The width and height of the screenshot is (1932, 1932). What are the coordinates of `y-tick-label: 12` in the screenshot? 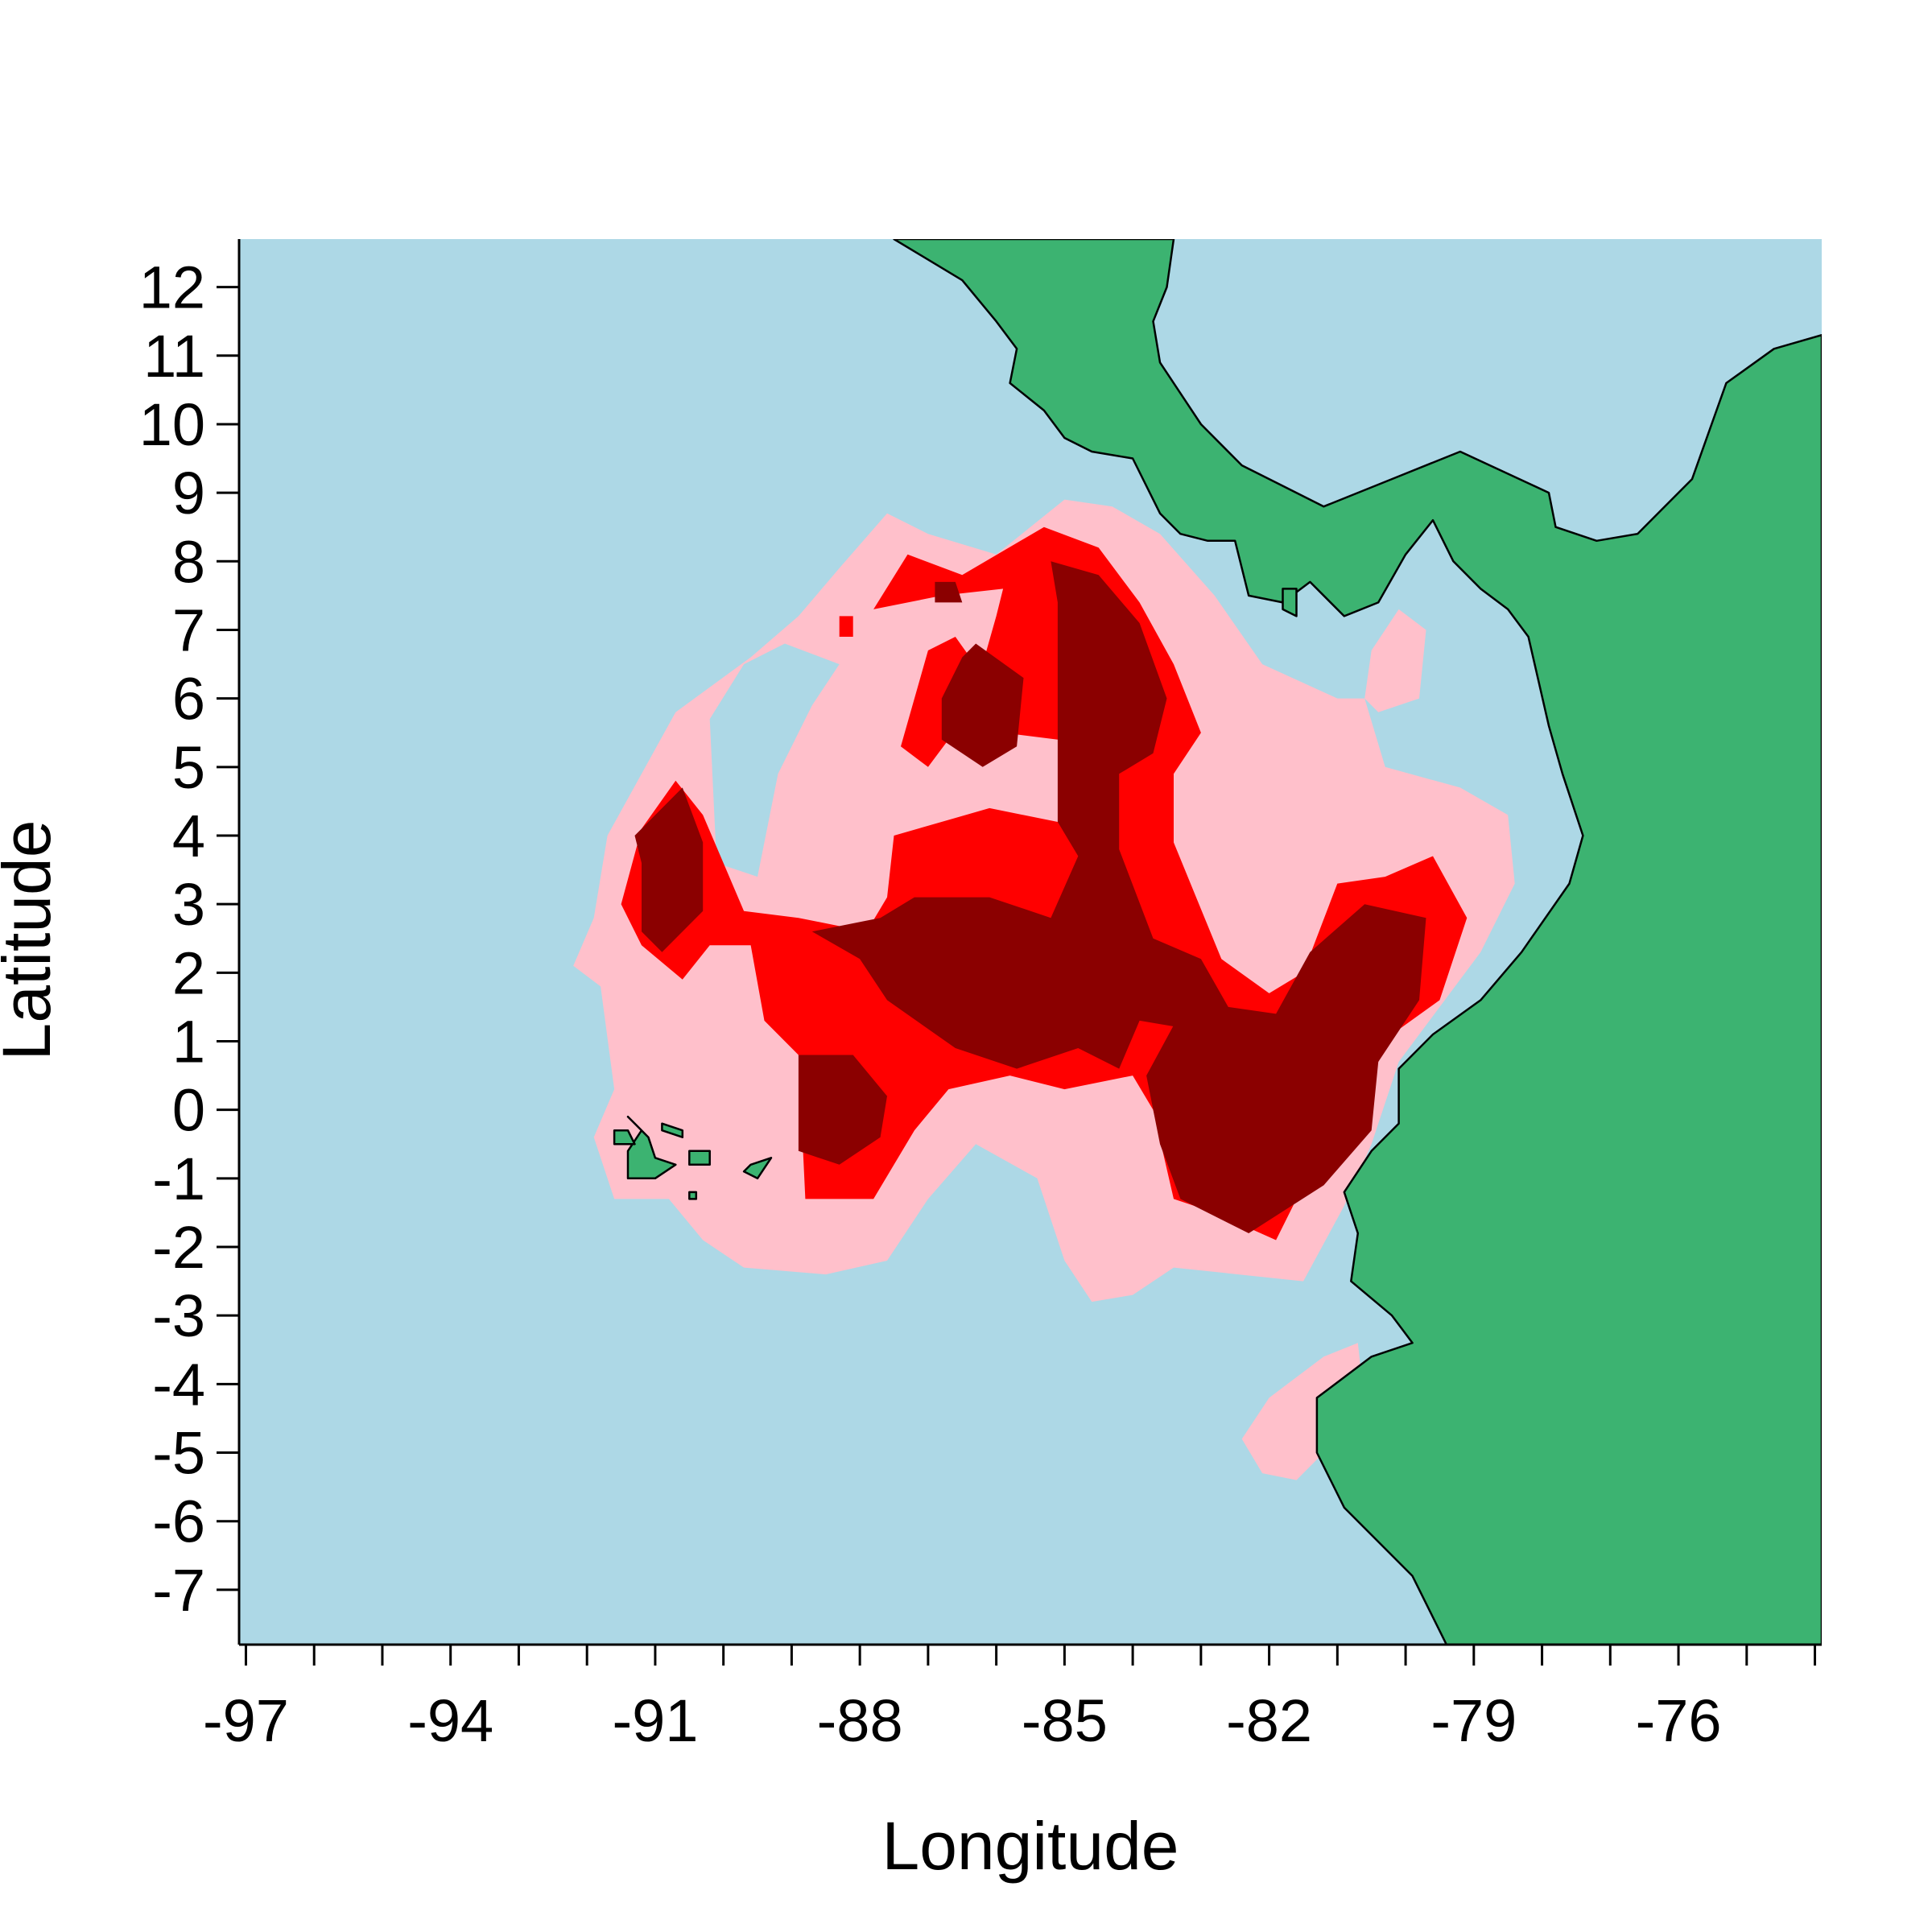 It's located at (172, 287).